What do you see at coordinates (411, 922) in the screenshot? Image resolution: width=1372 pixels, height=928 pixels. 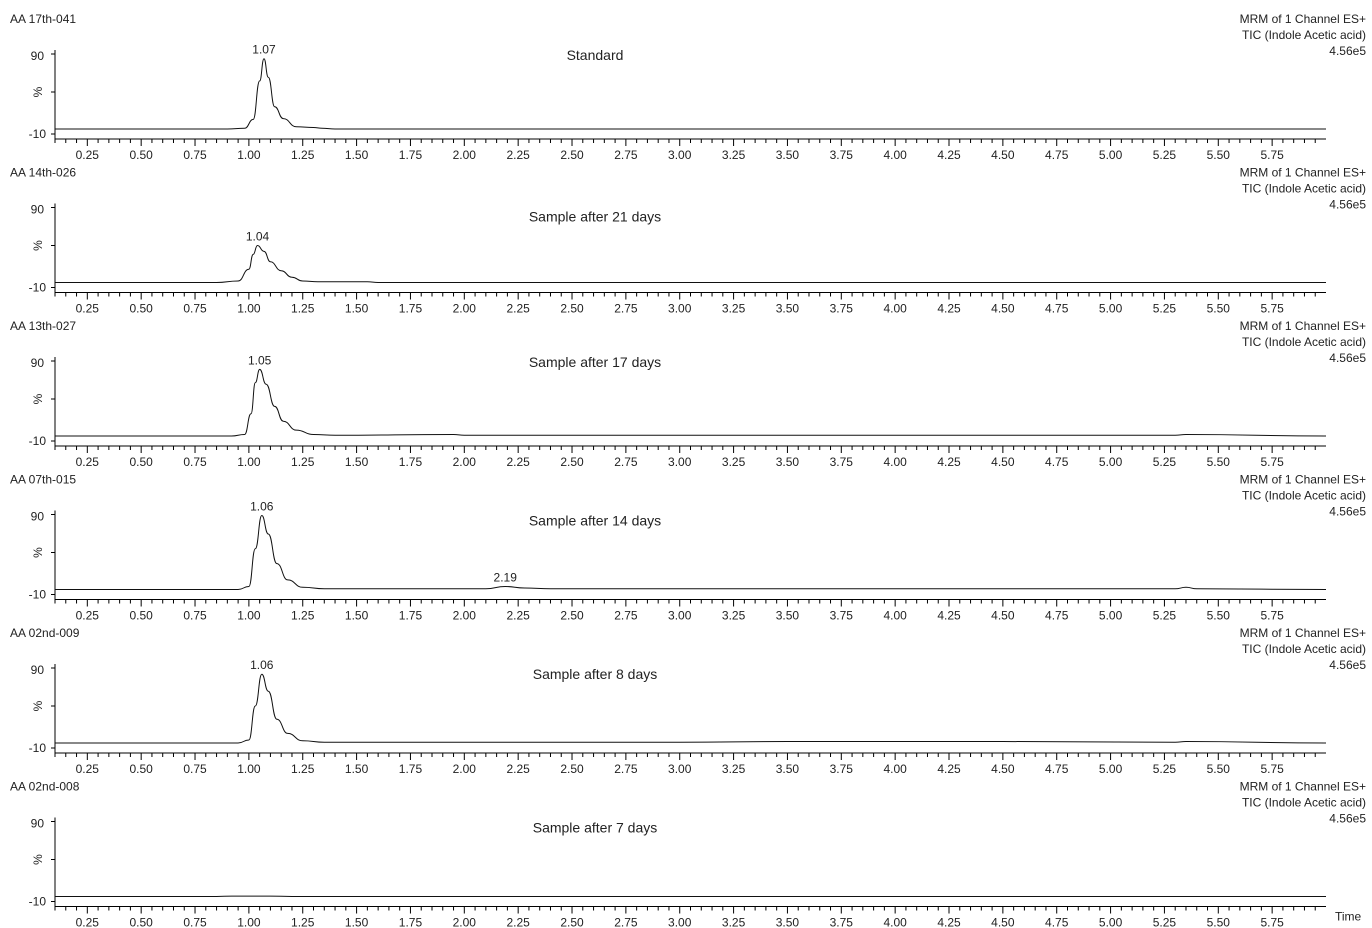 I see `x-tick-label: 1.75` at bounding box center [411, 922].